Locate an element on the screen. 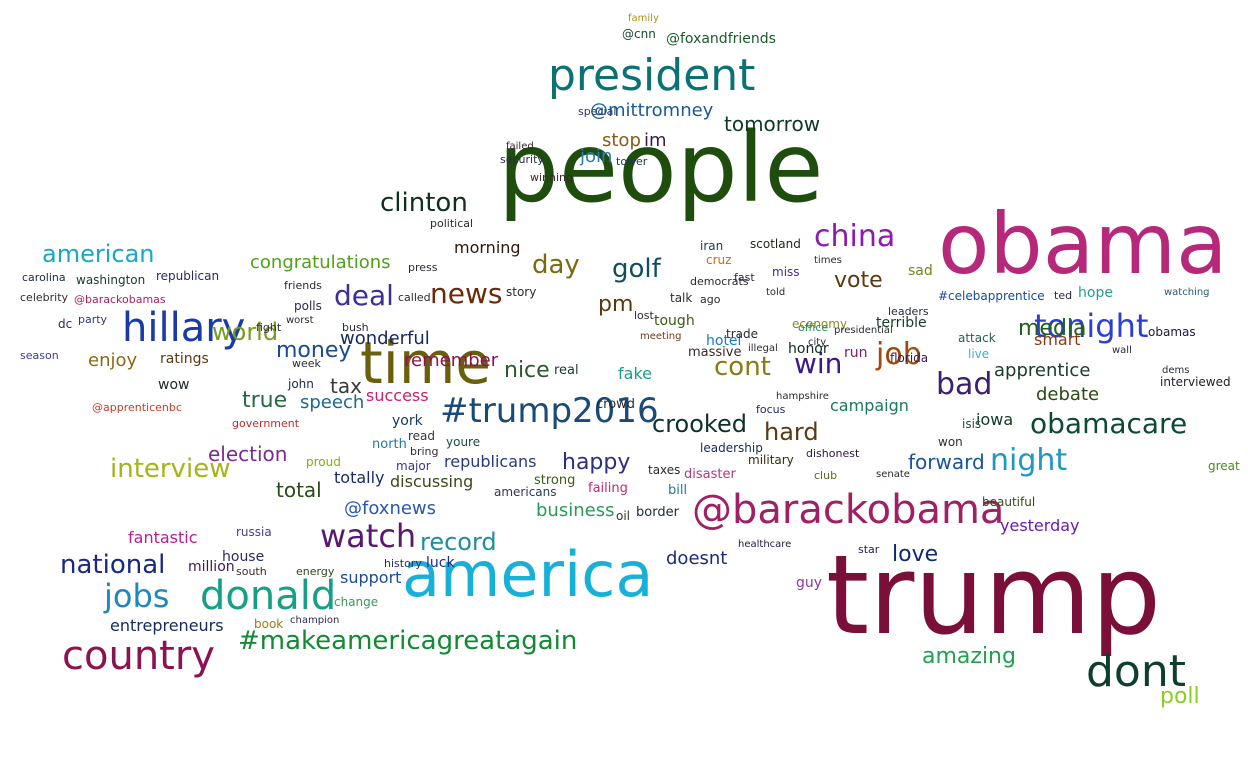 The image size is (1248, 768). cloud-word: city is located at coordinates (817, 342).